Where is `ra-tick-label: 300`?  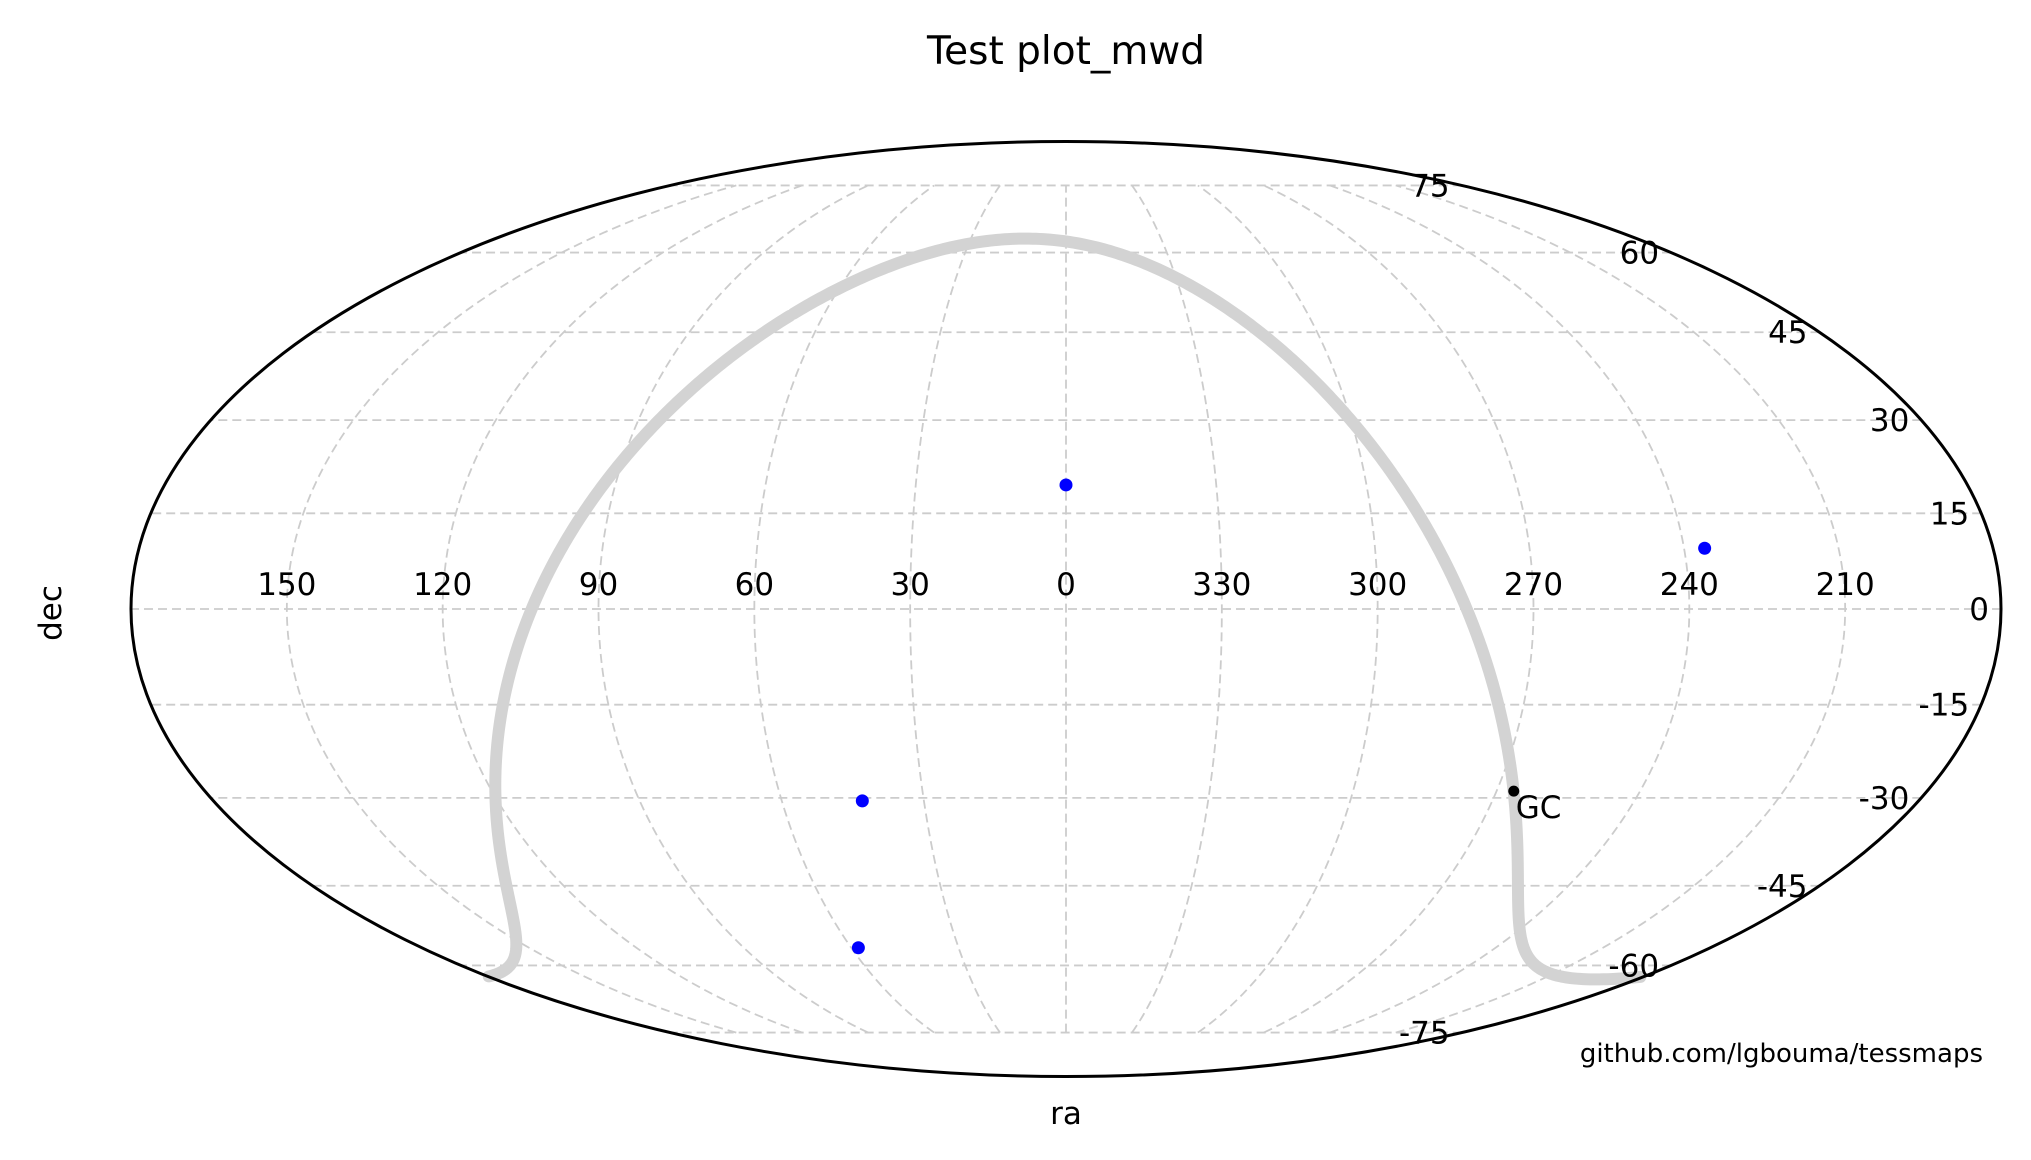 ra-tick-label: 300 is located at coordinates (1377, 585).